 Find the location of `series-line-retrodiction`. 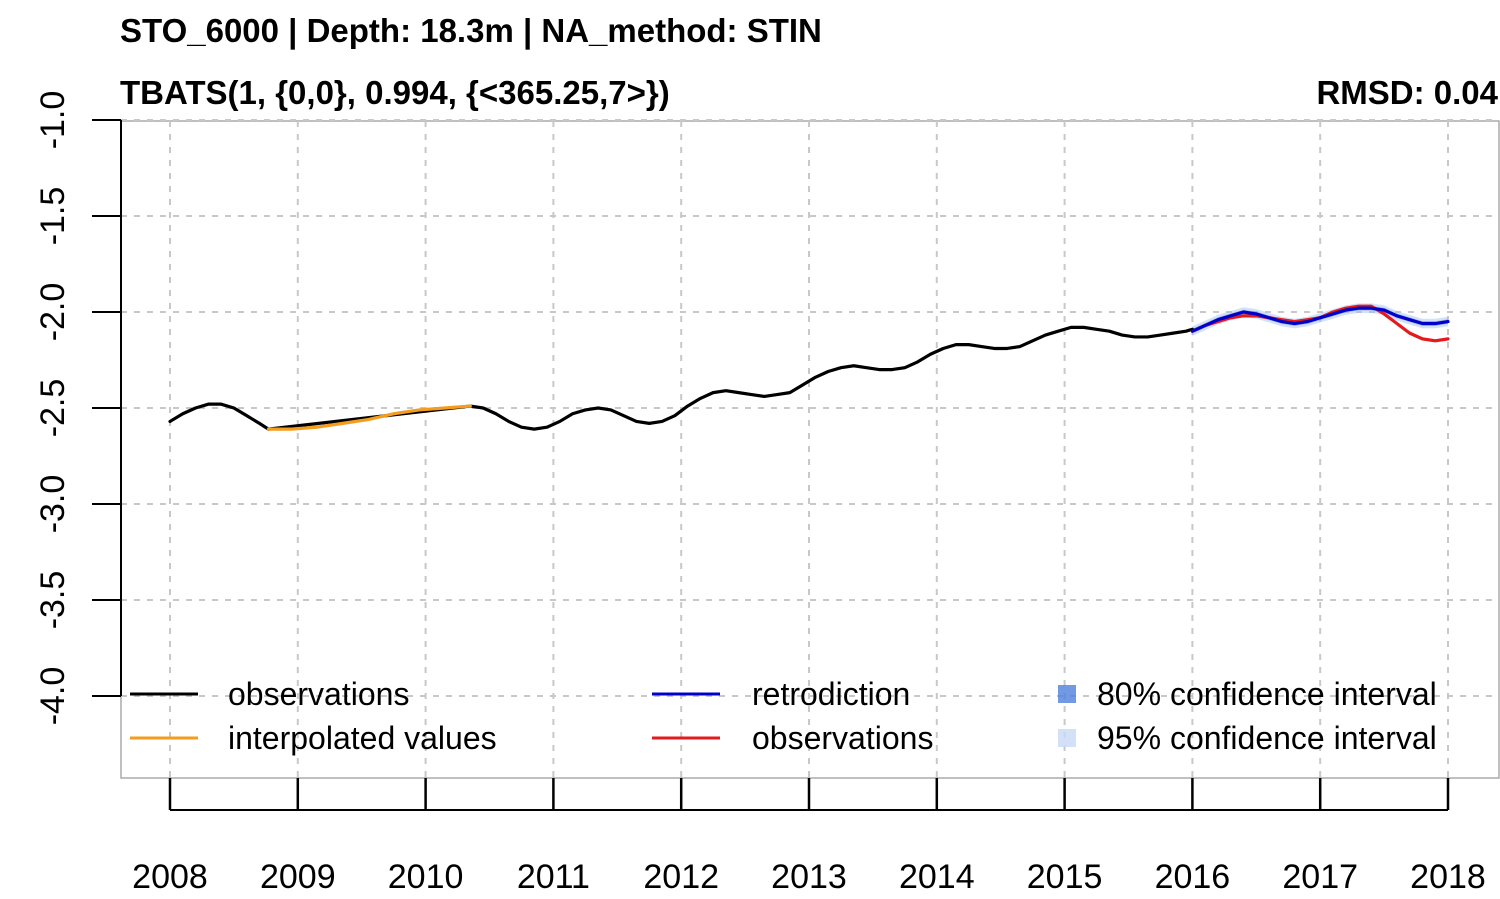

series-line-retrodiction is located at coordinates (1320, 319).